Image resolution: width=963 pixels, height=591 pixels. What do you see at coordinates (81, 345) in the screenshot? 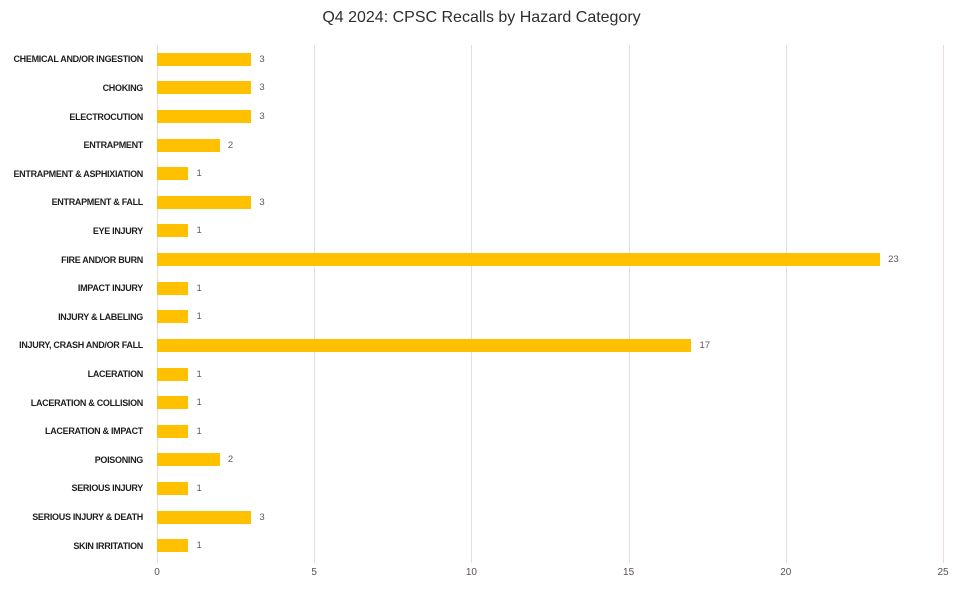
I see `category-label: INJURY, CRASH AND/OR FALL` at bounding box center [81, 345].